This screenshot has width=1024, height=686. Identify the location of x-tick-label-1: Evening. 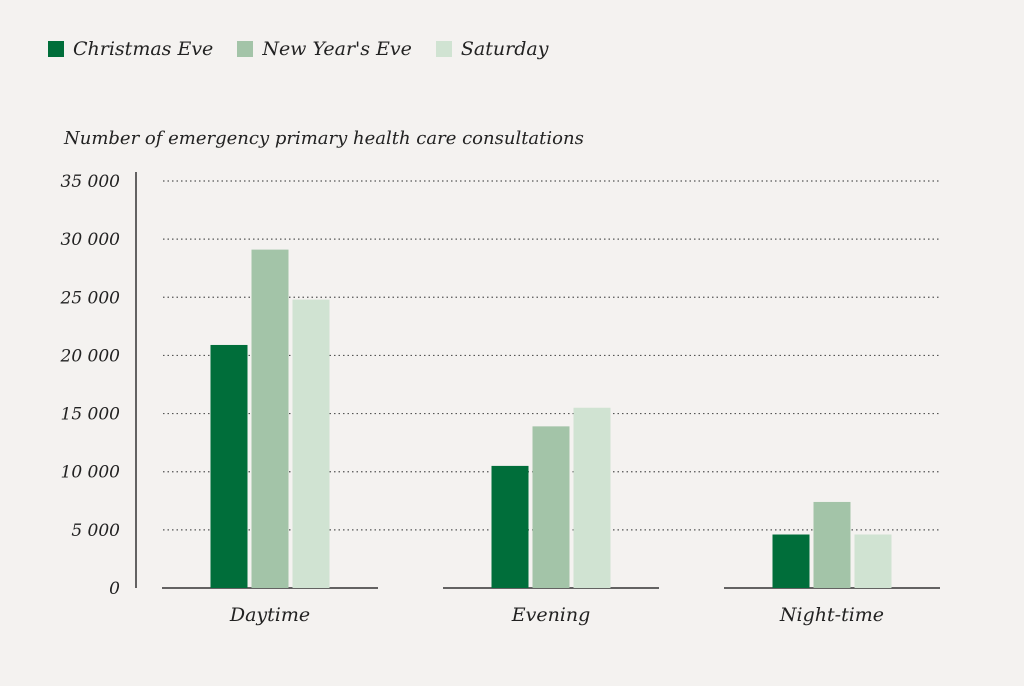
(551, 615).